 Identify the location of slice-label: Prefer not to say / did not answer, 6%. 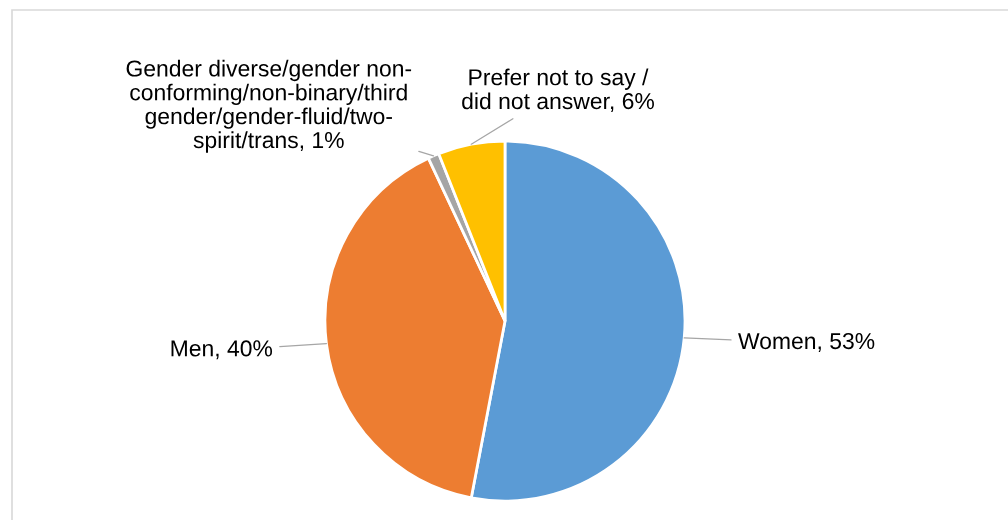
(558, 90).